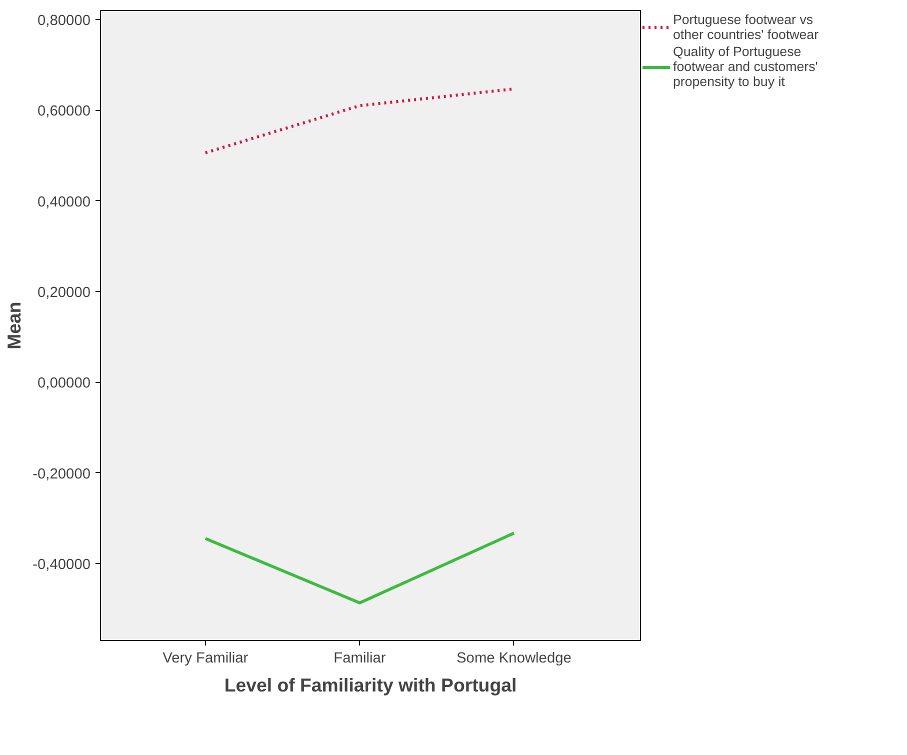  What do you see at coordinates (64, 21) in the screenshot?
I see `y-tick-label: 0,80000` at bounding box center [64, 21].